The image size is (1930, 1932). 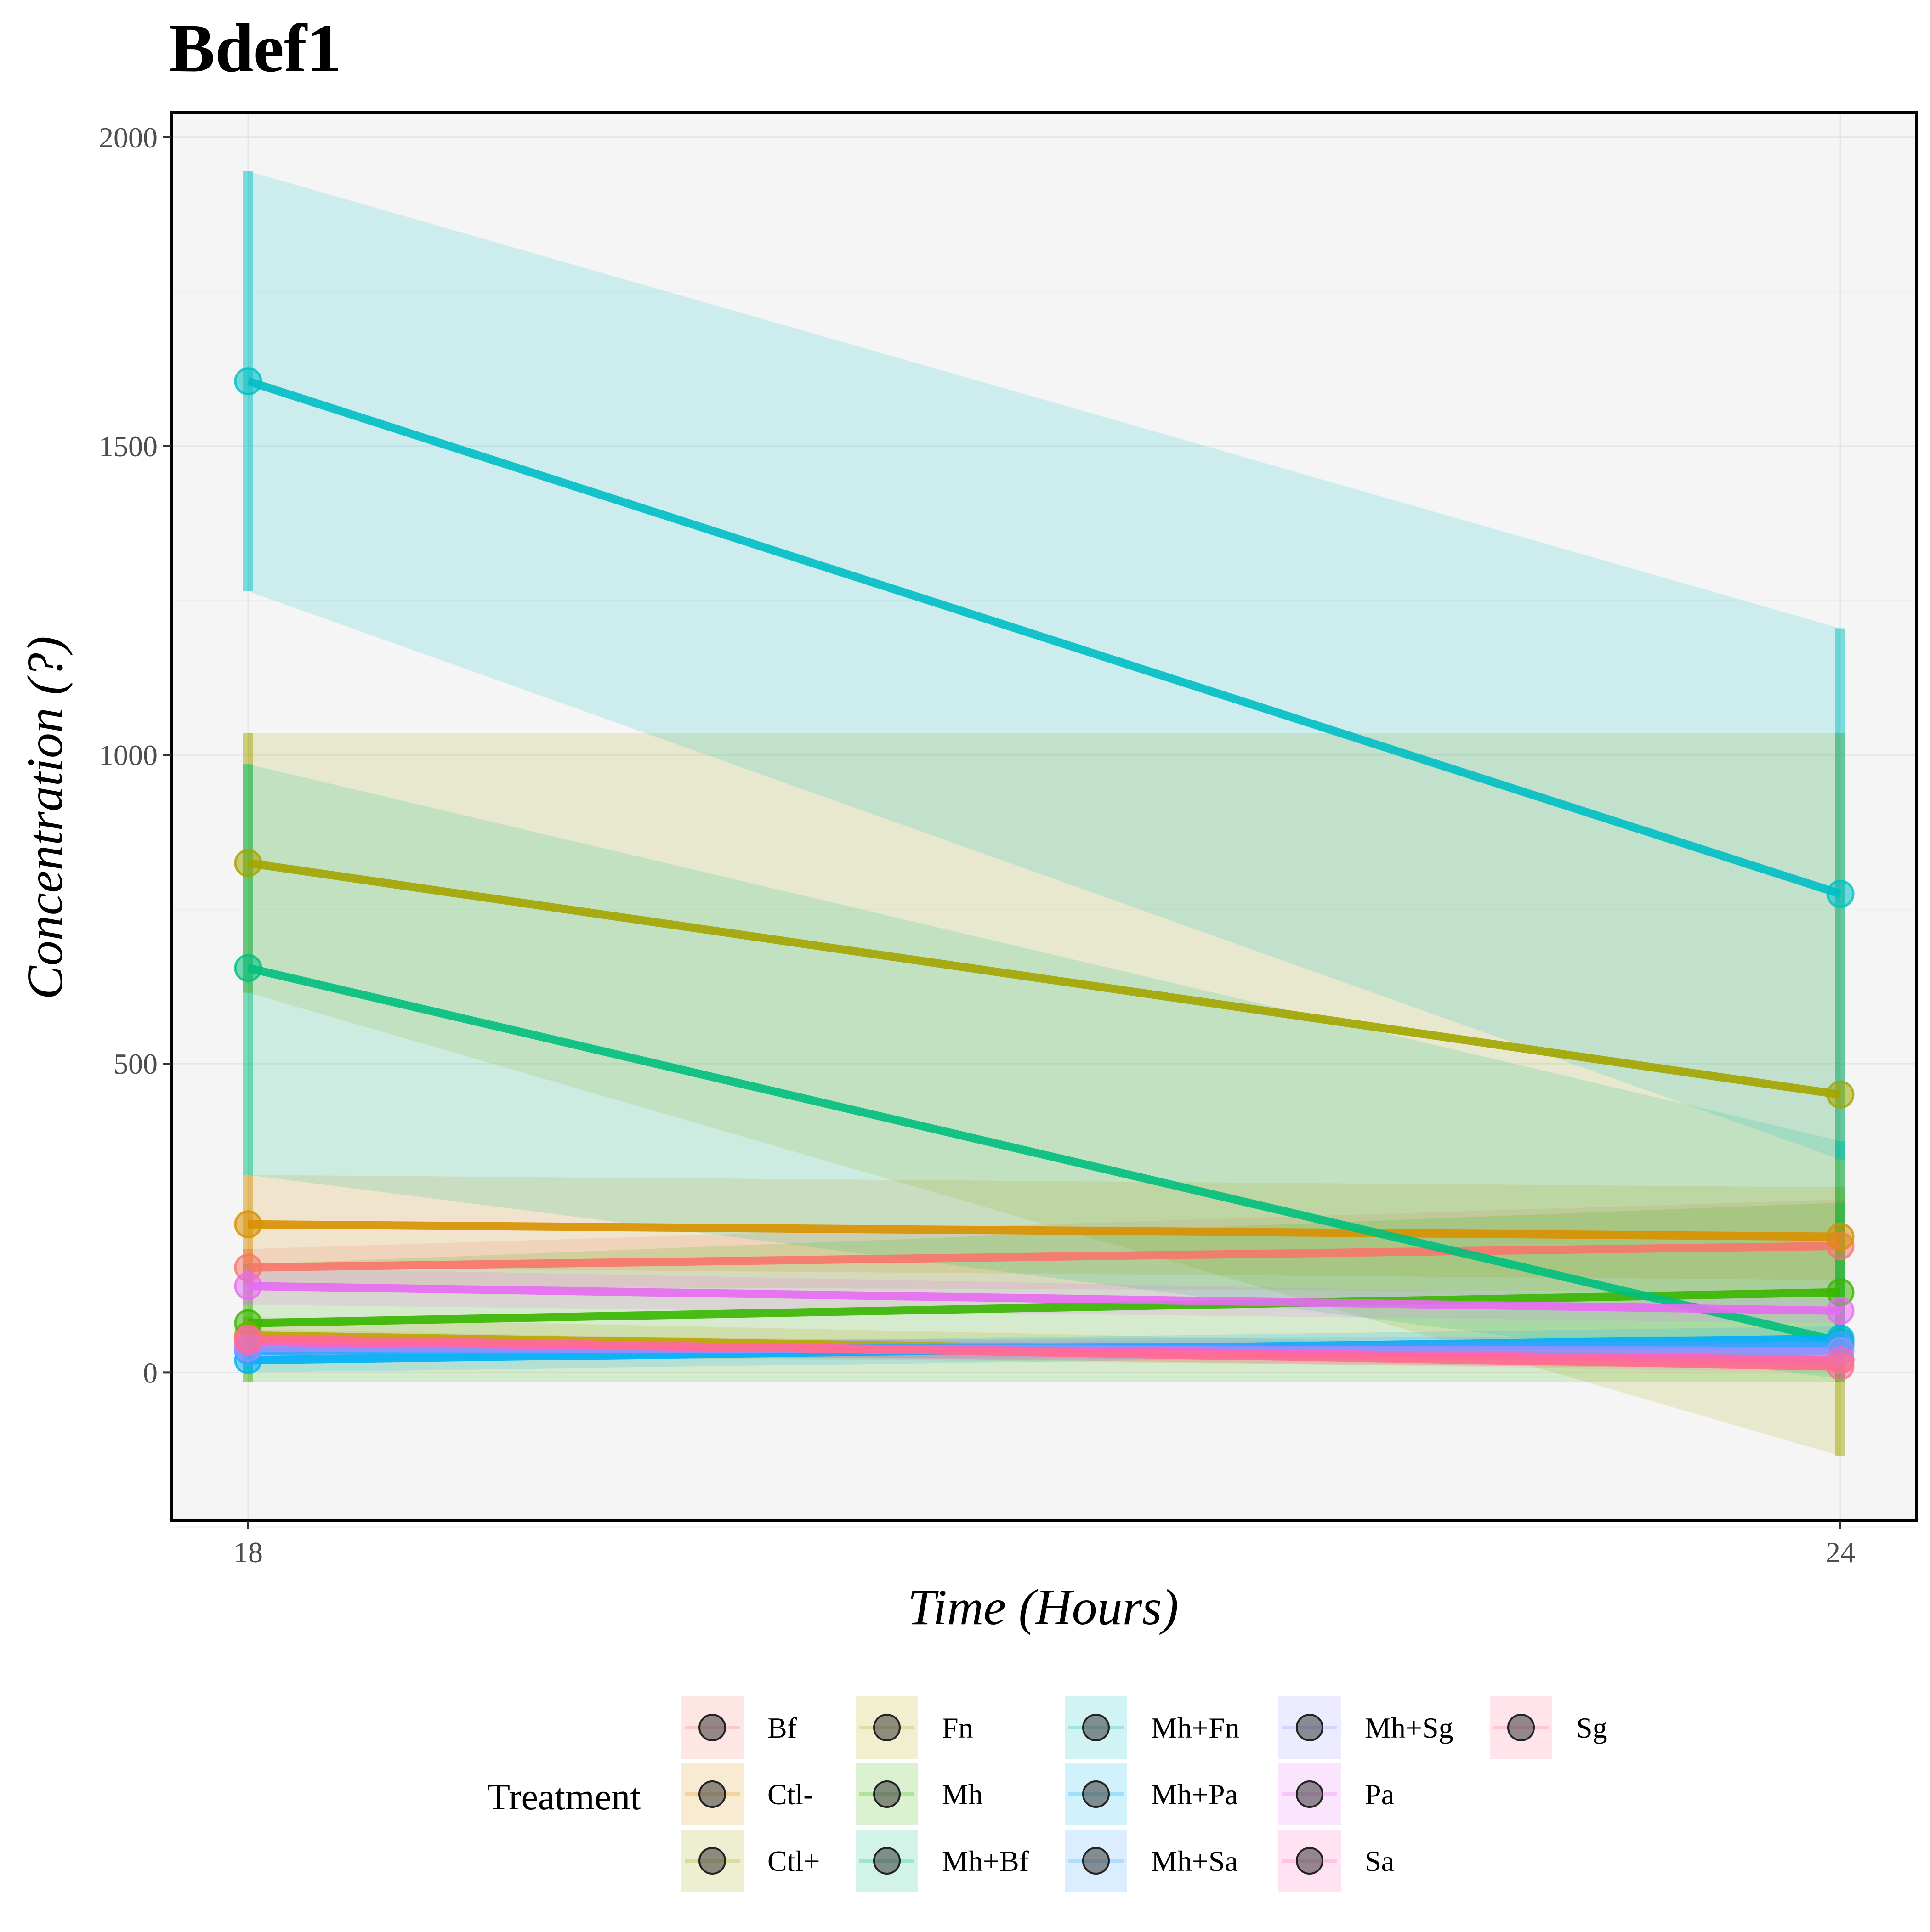 I want to click on legend-label-ctl-: Ctl+, so click(x=793, y=1861).